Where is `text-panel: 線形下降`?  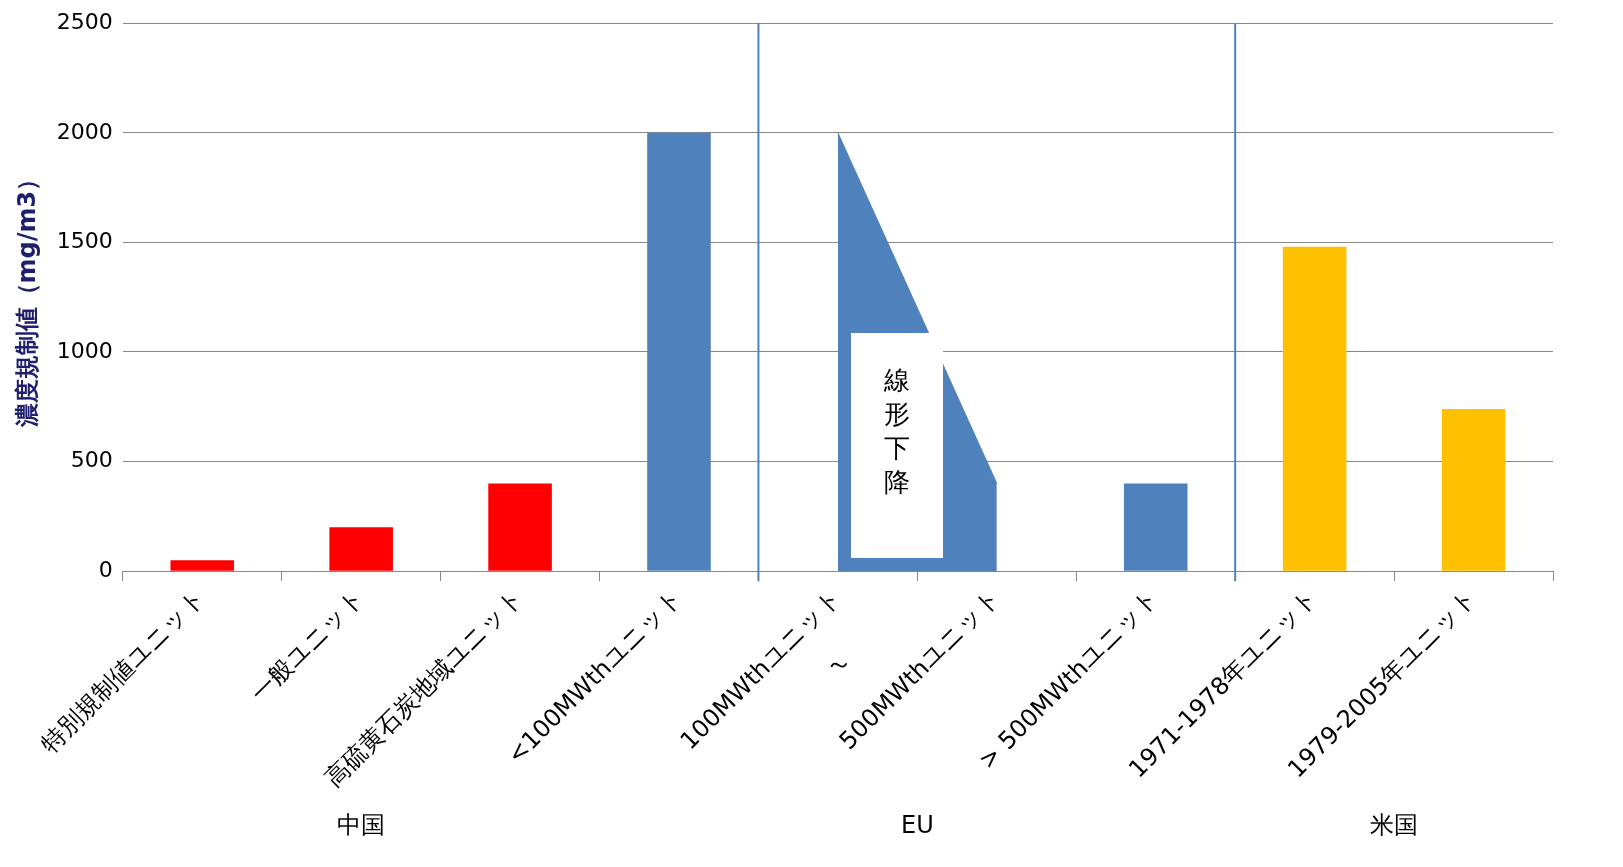 text-panel: 線形下降 is located at coordinates (897, 445).